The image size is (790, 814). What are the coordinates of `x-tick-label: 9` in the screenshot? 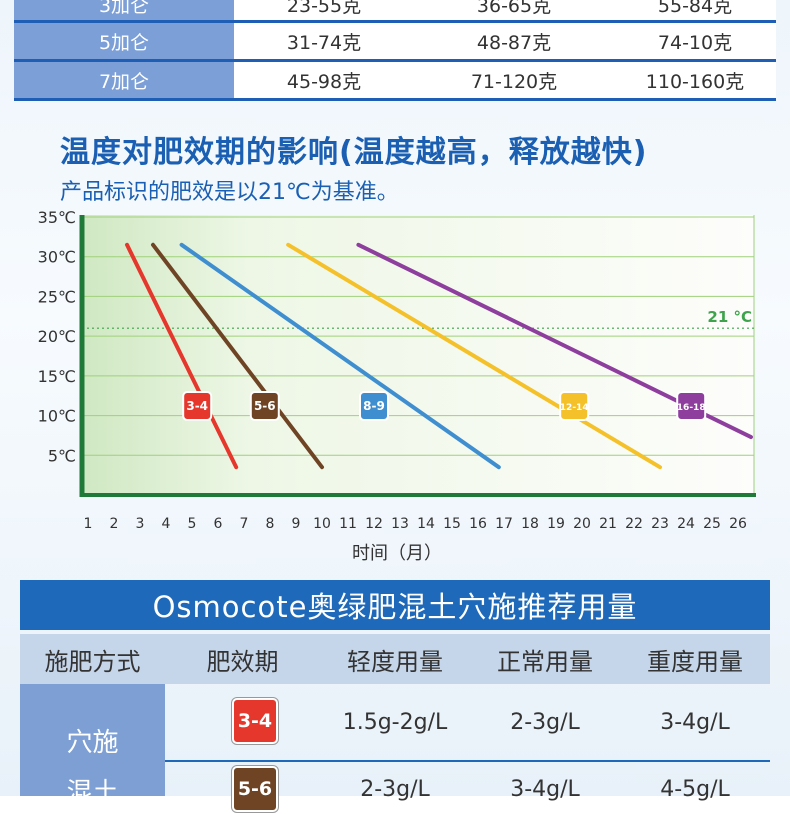 It's located at (296, 524).